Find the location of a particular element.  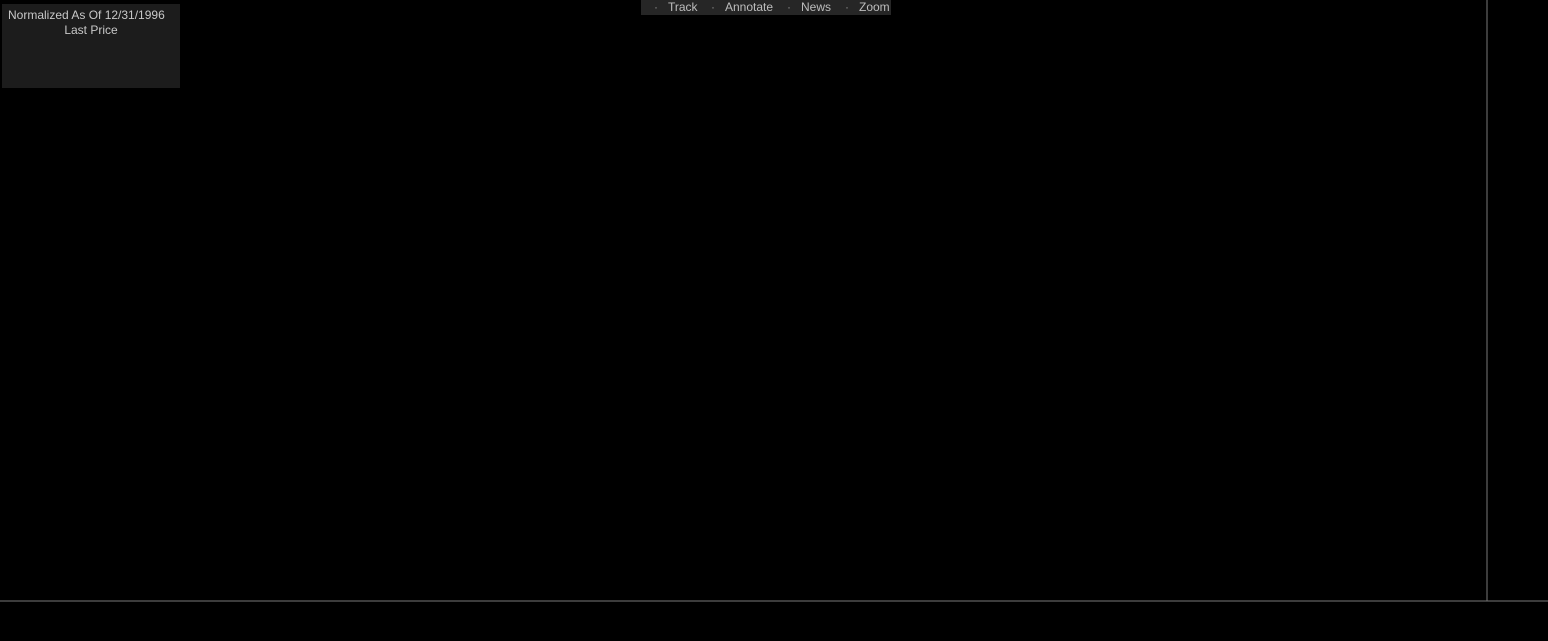

legend: Normalized As Of 12/31/1996 Last Price is located at coordinates (91, 46).